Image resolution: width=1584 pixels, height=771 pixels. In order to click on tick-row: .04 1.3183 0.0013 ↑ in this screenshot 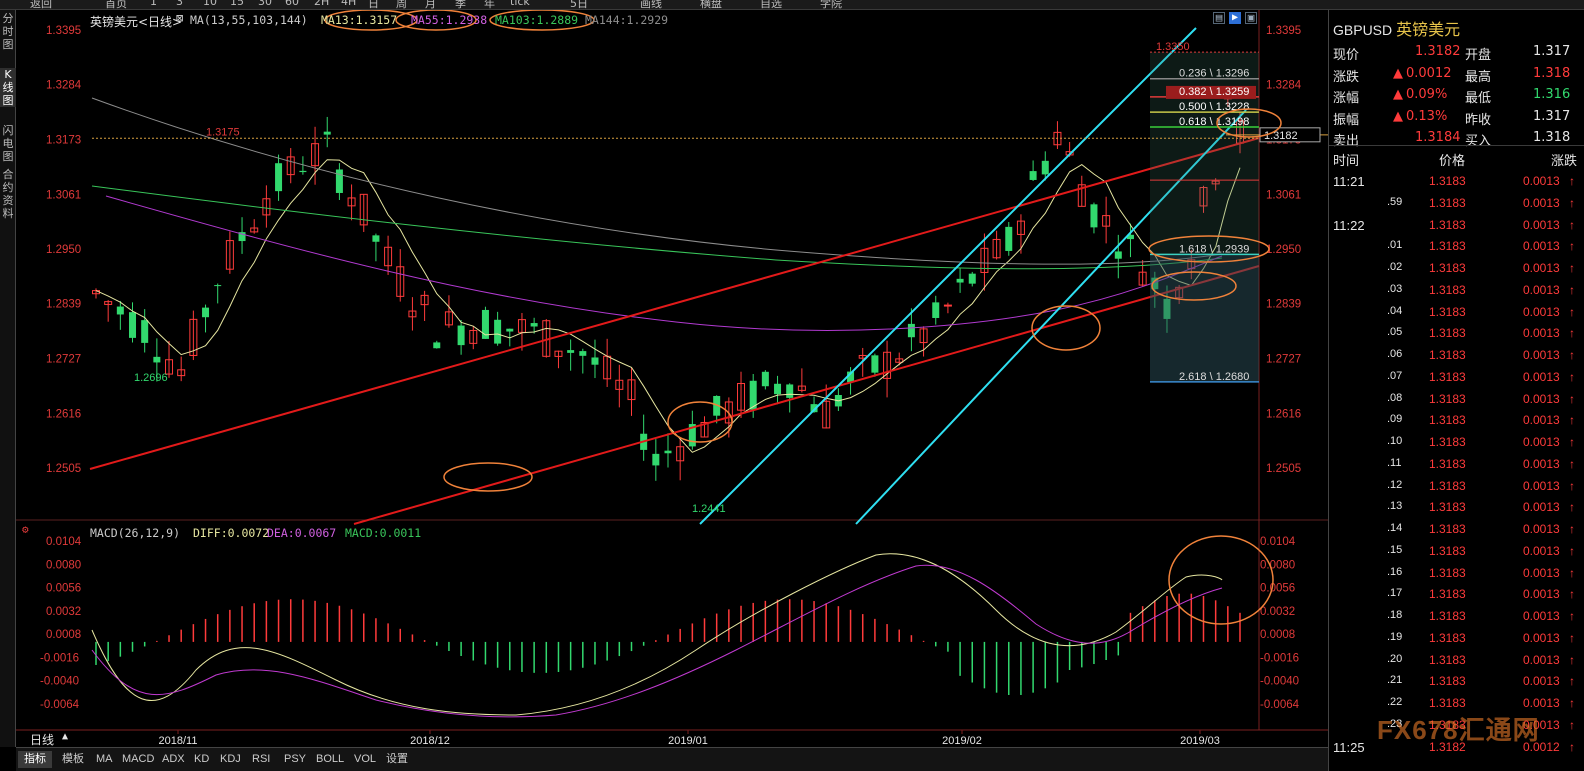, I will do `click(1456, 313)`.